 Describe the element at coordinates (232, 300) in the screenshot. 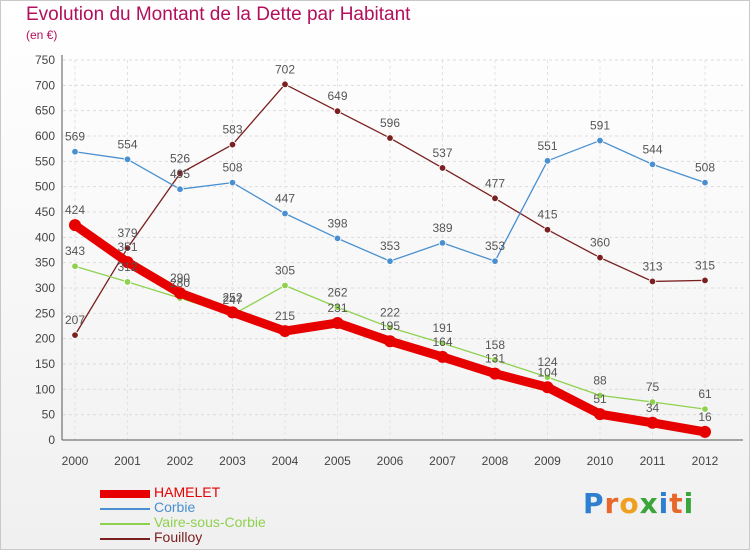

I see `data-label: 247` at that location.